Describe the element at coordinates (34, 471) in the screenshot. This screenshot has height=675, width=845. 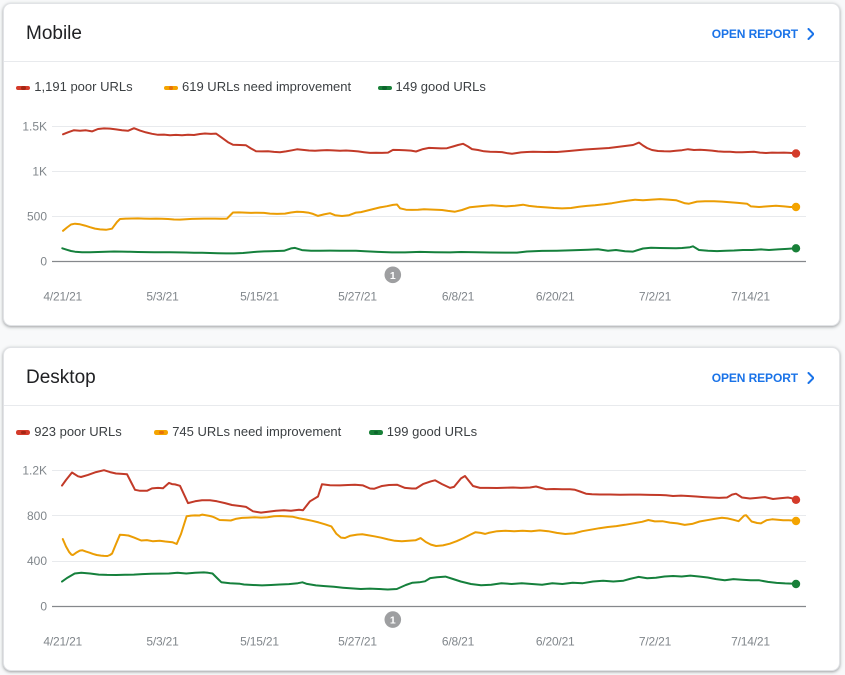
I see `svg-text: 1.2K` at that location.